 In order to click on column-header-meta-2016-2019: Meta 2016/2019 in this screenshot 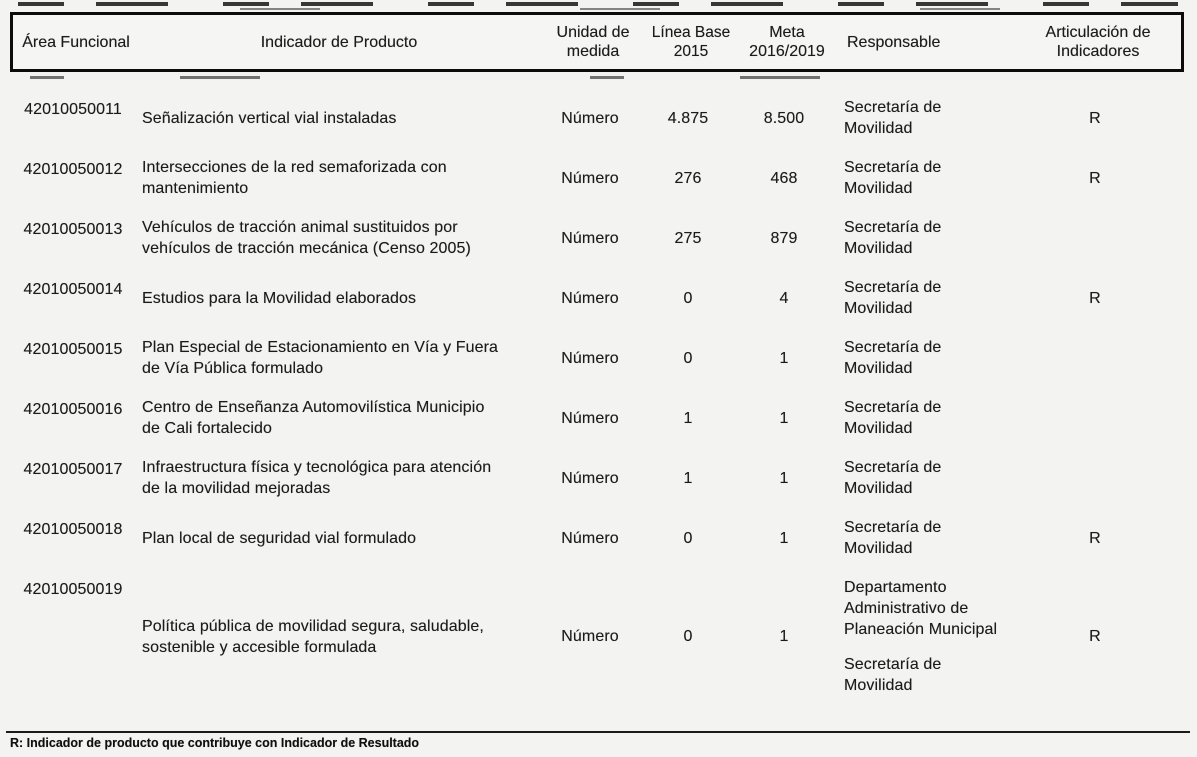, I will do `click(787, 42)`.